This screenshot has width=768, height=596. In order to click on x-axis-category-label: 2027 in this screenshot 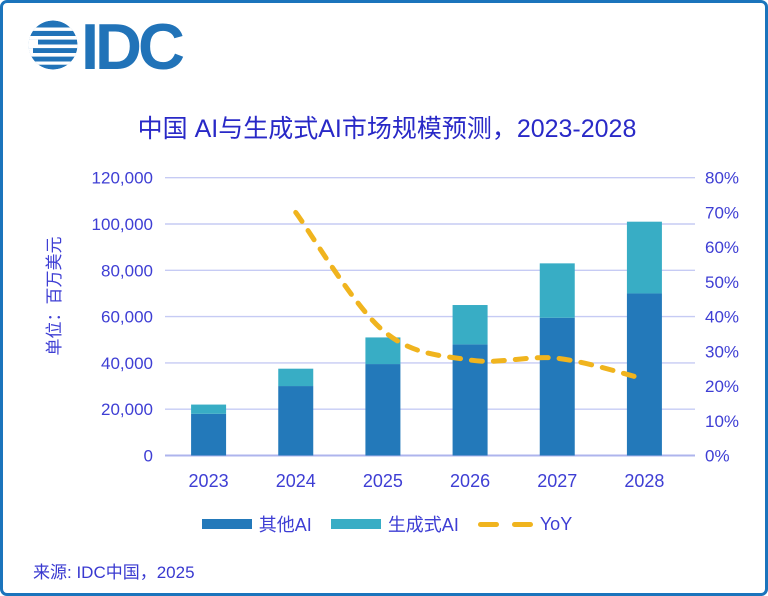, I will do `click(557, 481)`.